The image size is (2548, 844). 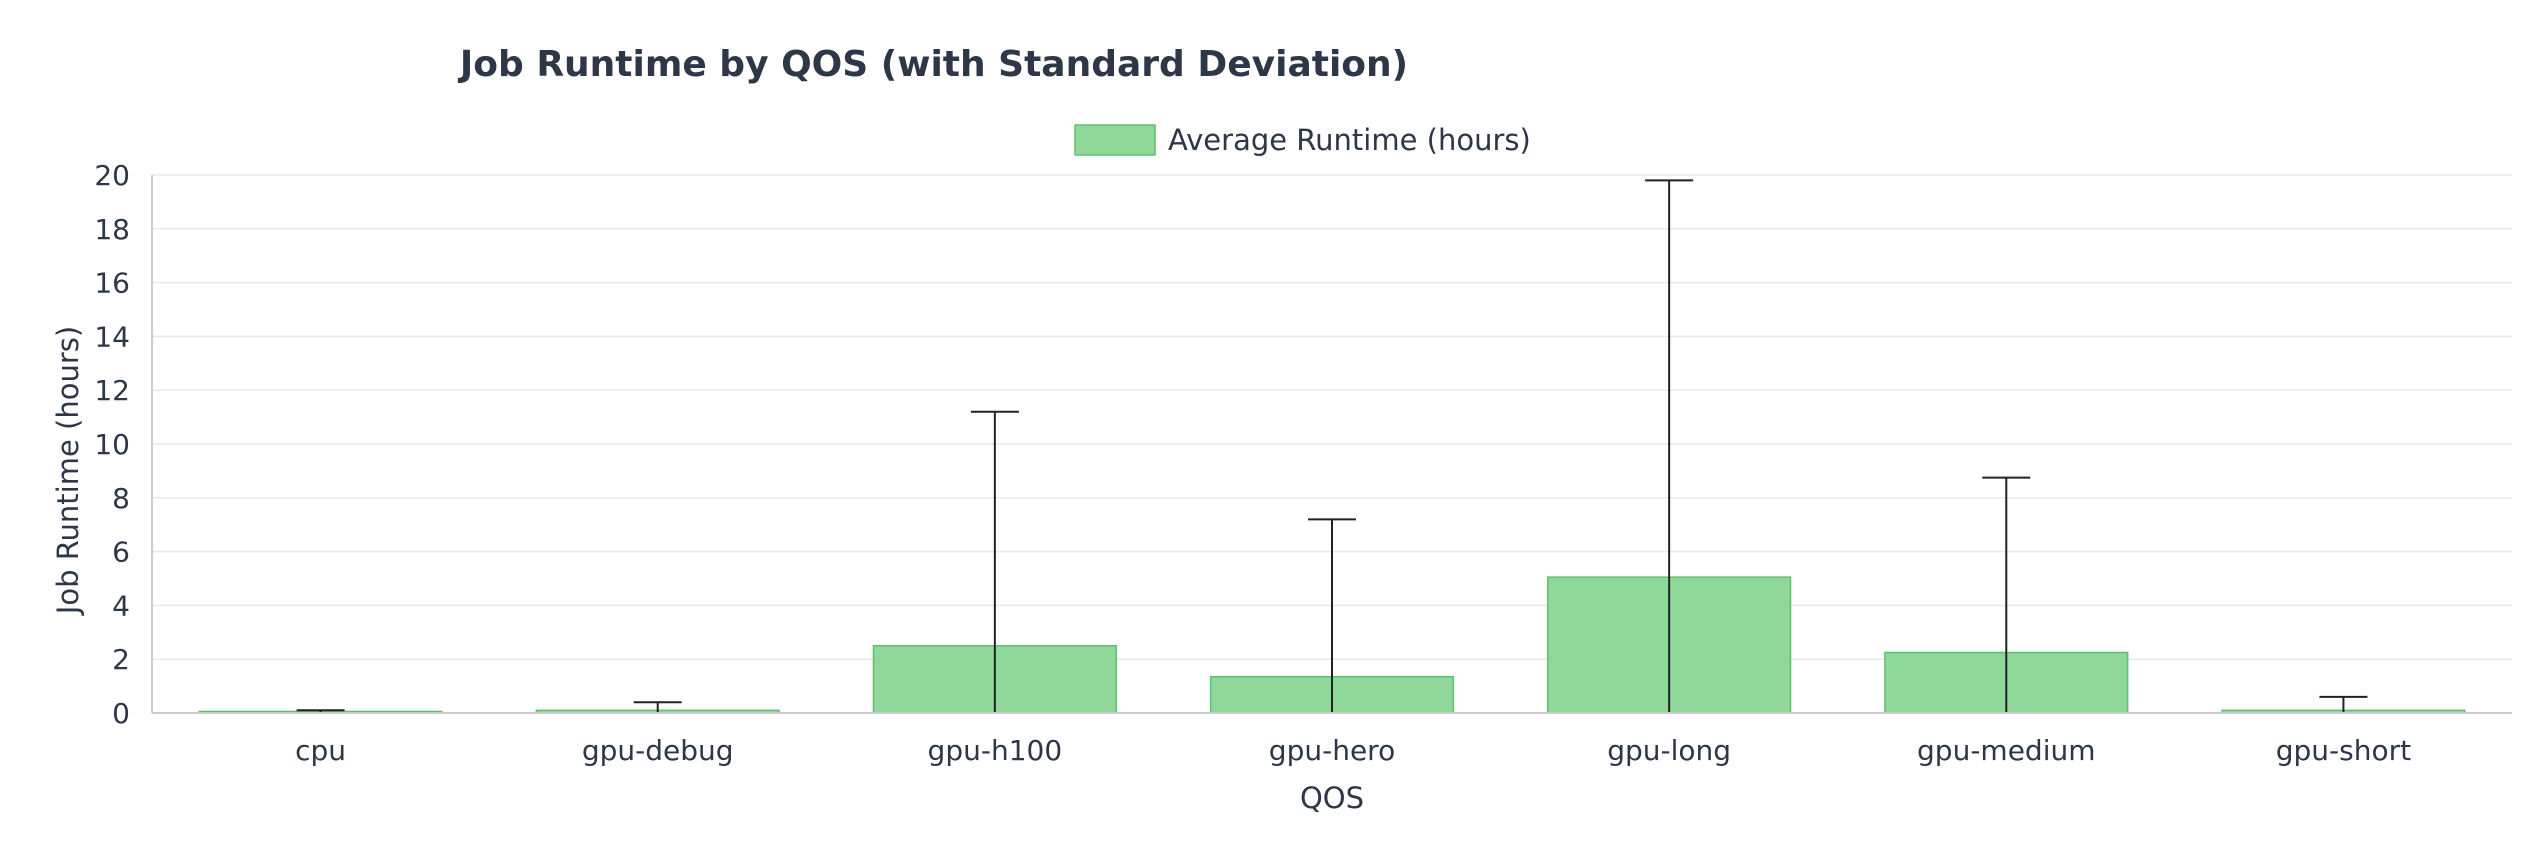 I want to click on legend-swatch, so click(x=1115, y=140).